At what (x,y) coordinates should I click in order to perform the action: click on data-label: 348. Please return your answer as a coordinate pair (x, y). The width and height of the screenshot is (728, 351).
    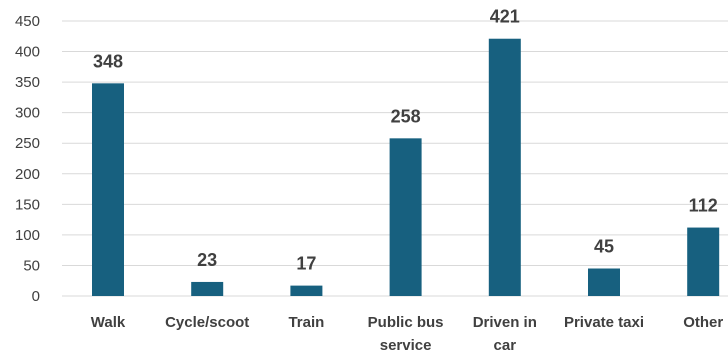
    Looking at the image, I should click on (108, 61).